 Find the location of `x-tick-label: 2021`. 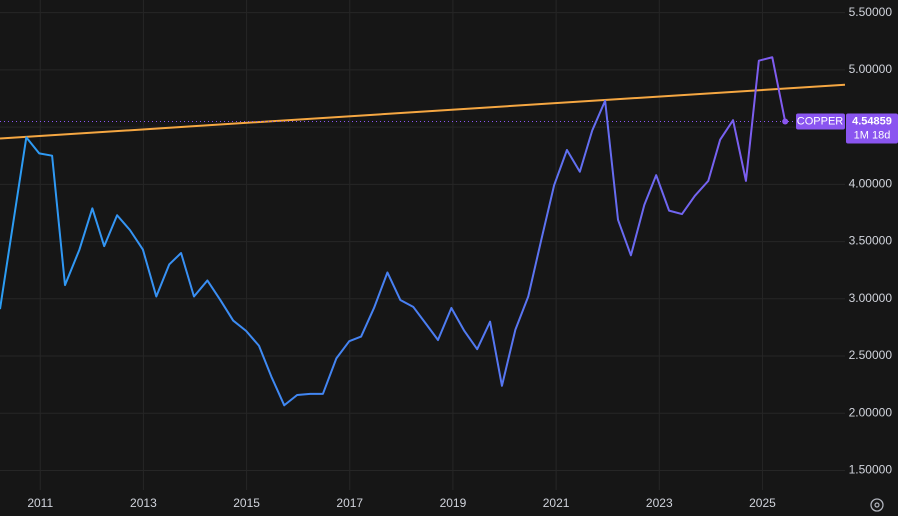

x-tick-label: 2021 is located at coordinates (556, 503).